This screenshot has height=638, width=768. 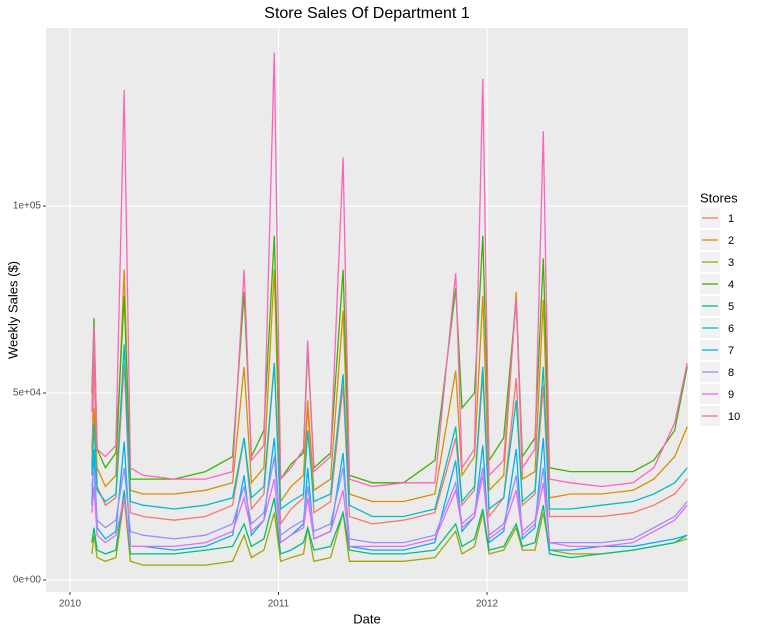 What do you see at coordinates (731, 263) in the screenshot?
I see `legend-label: 3` at bounding box center [731, 263].